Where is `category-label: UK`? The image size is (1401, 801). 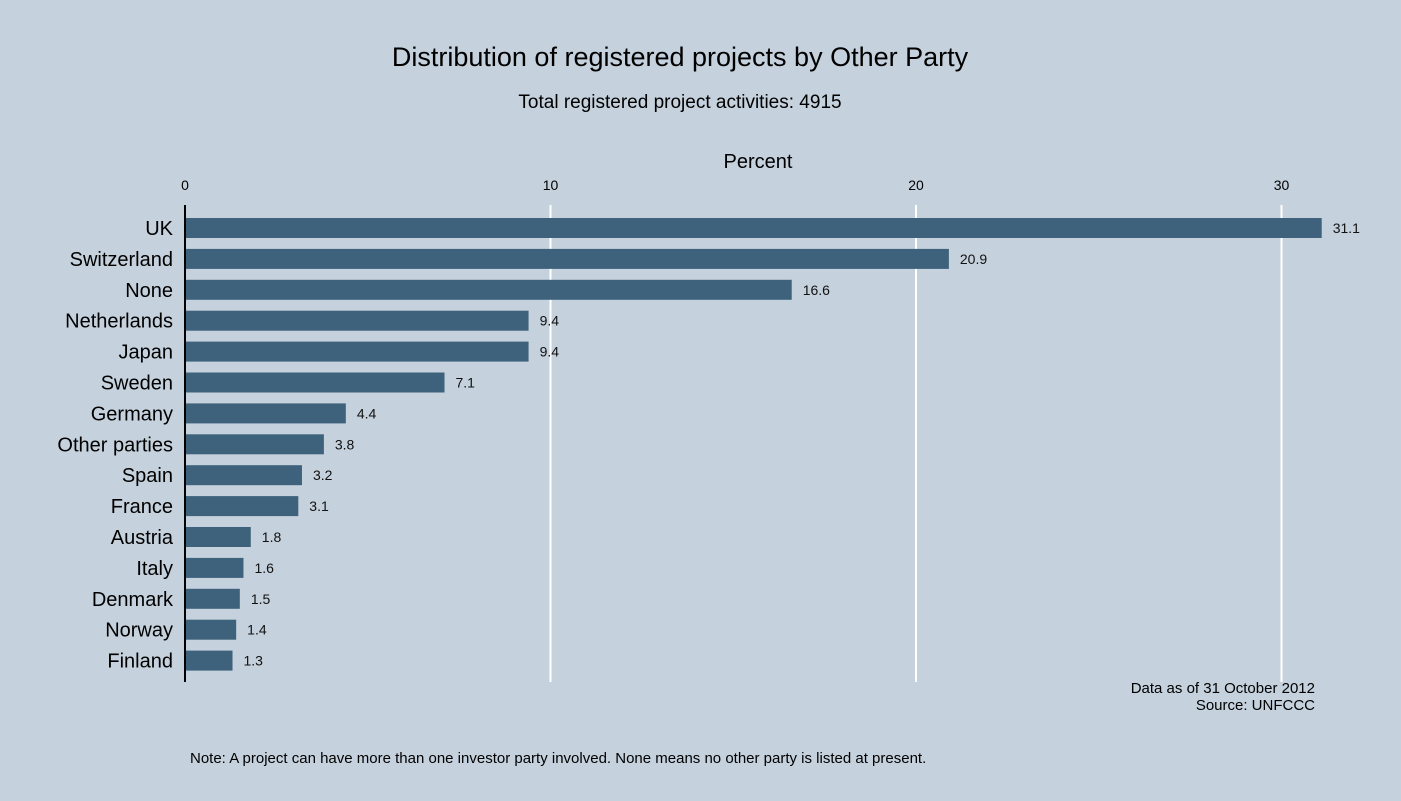 category-label: UK is located at coordinates (159, 229).